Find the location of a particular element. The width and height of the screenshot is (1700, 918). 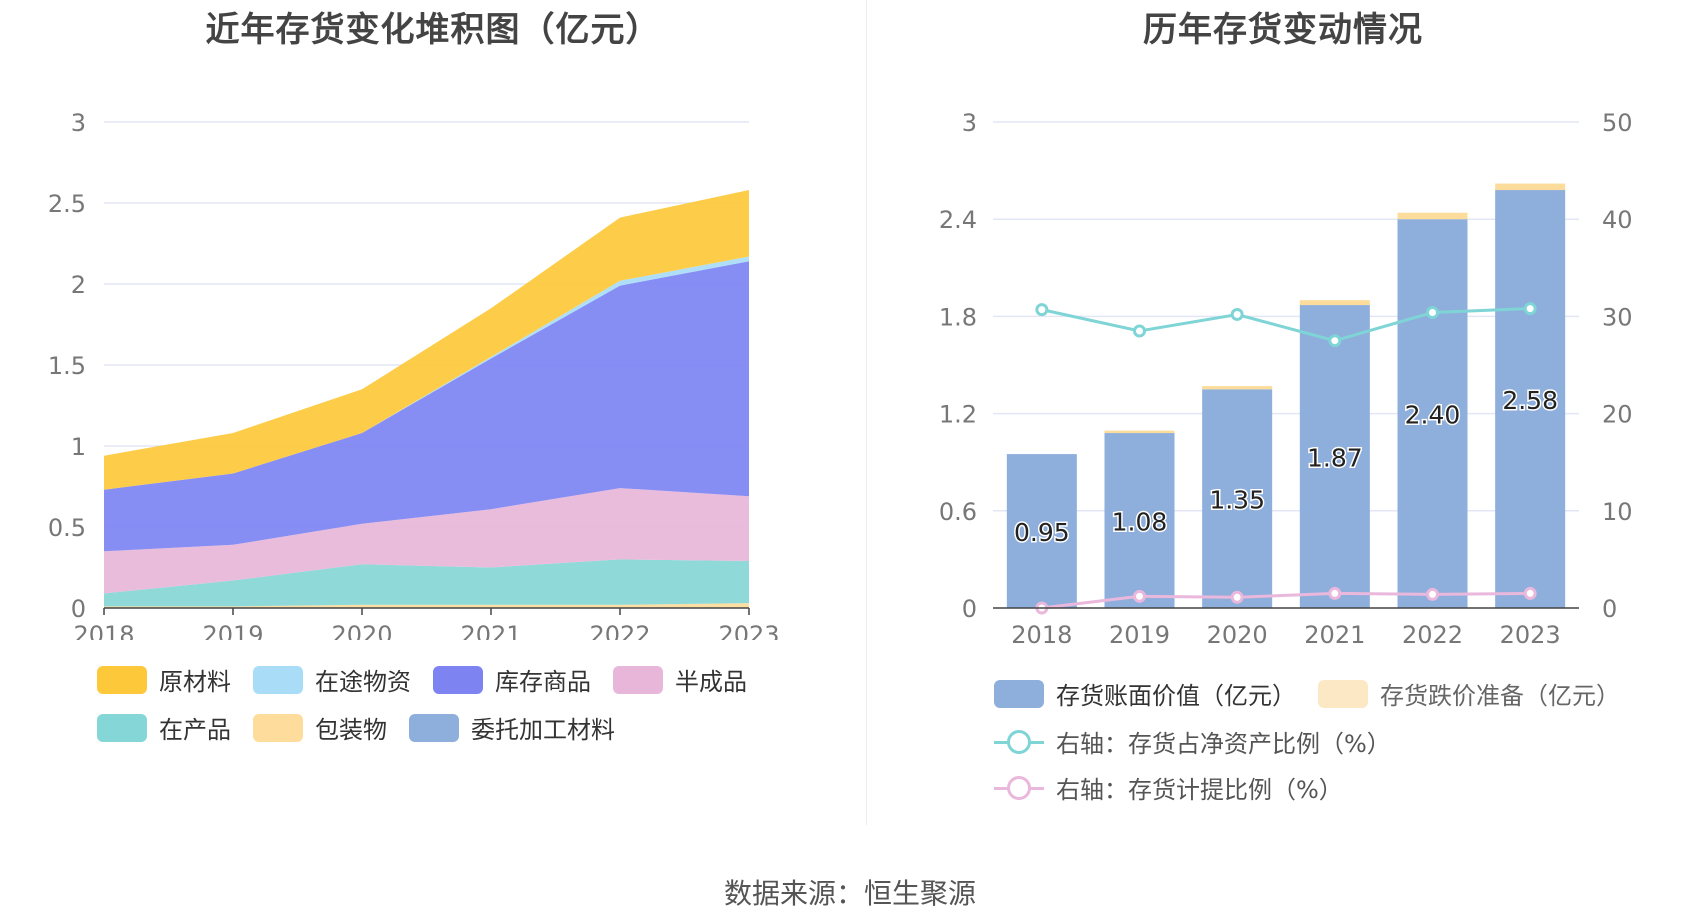

legend-swatch-impairment is located at coordinates (1343, 693).